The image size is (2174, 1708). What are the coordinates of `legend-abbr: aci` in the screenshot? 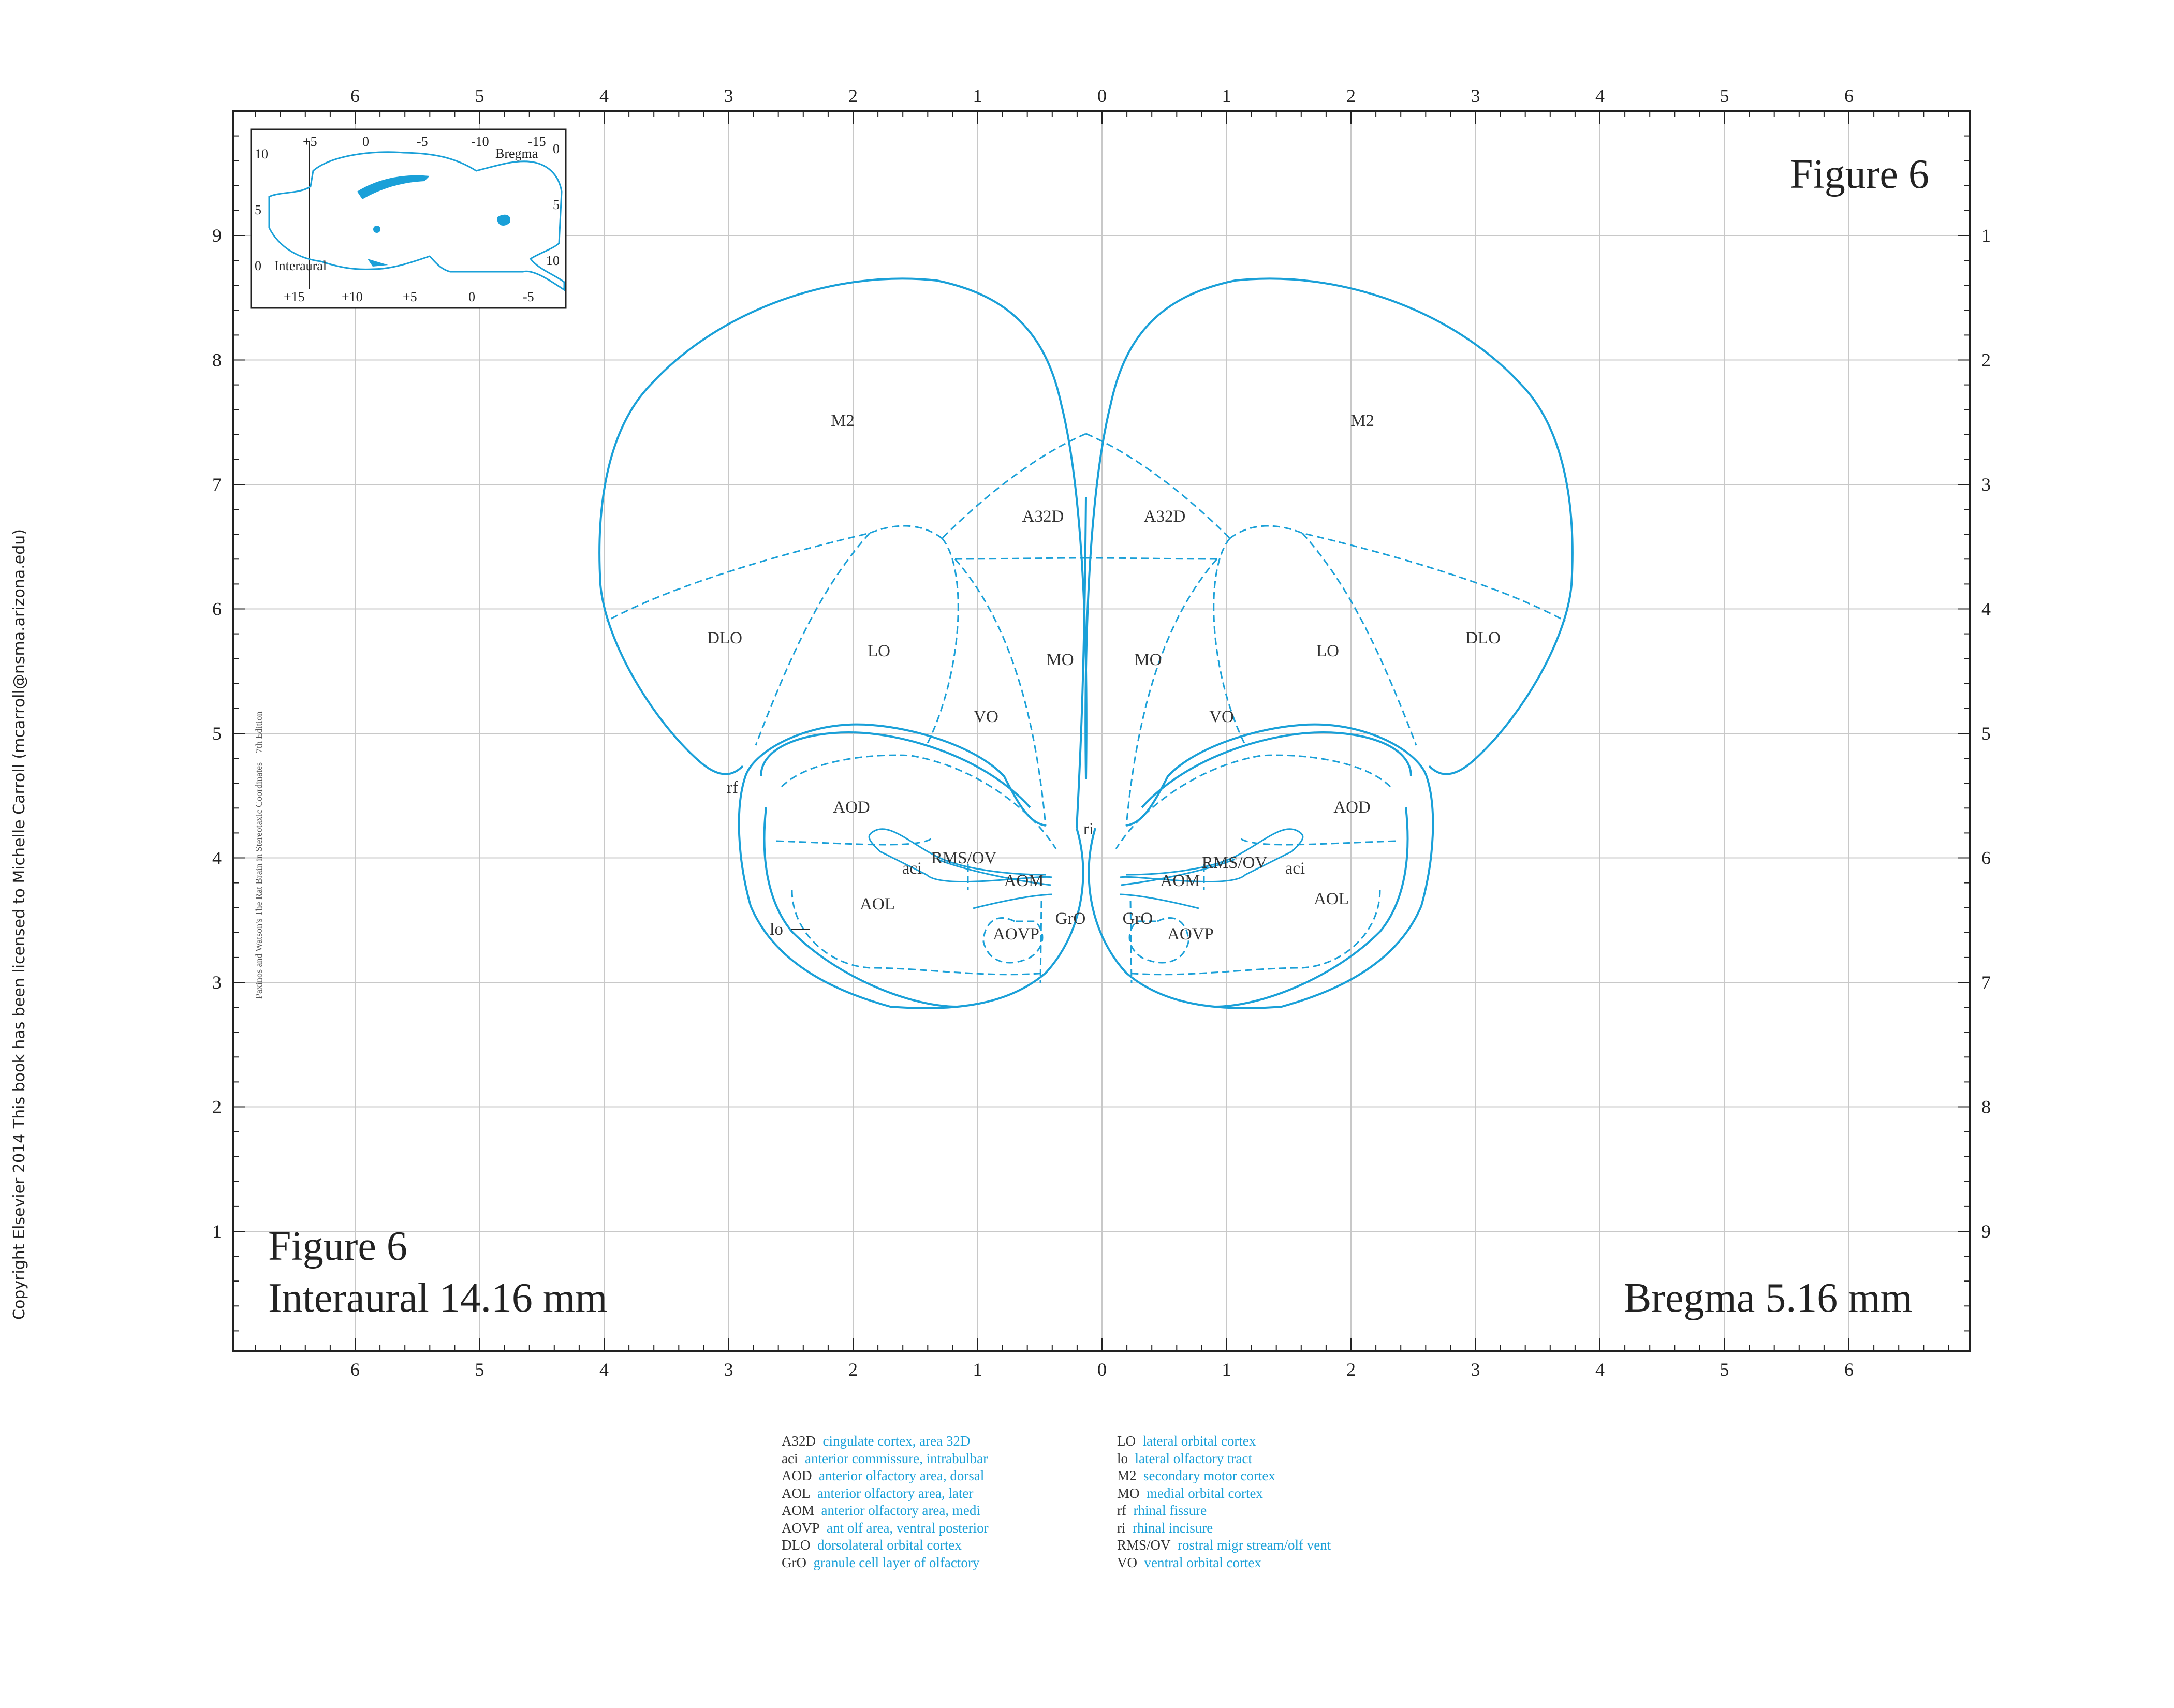 It's located at (790, 1458).